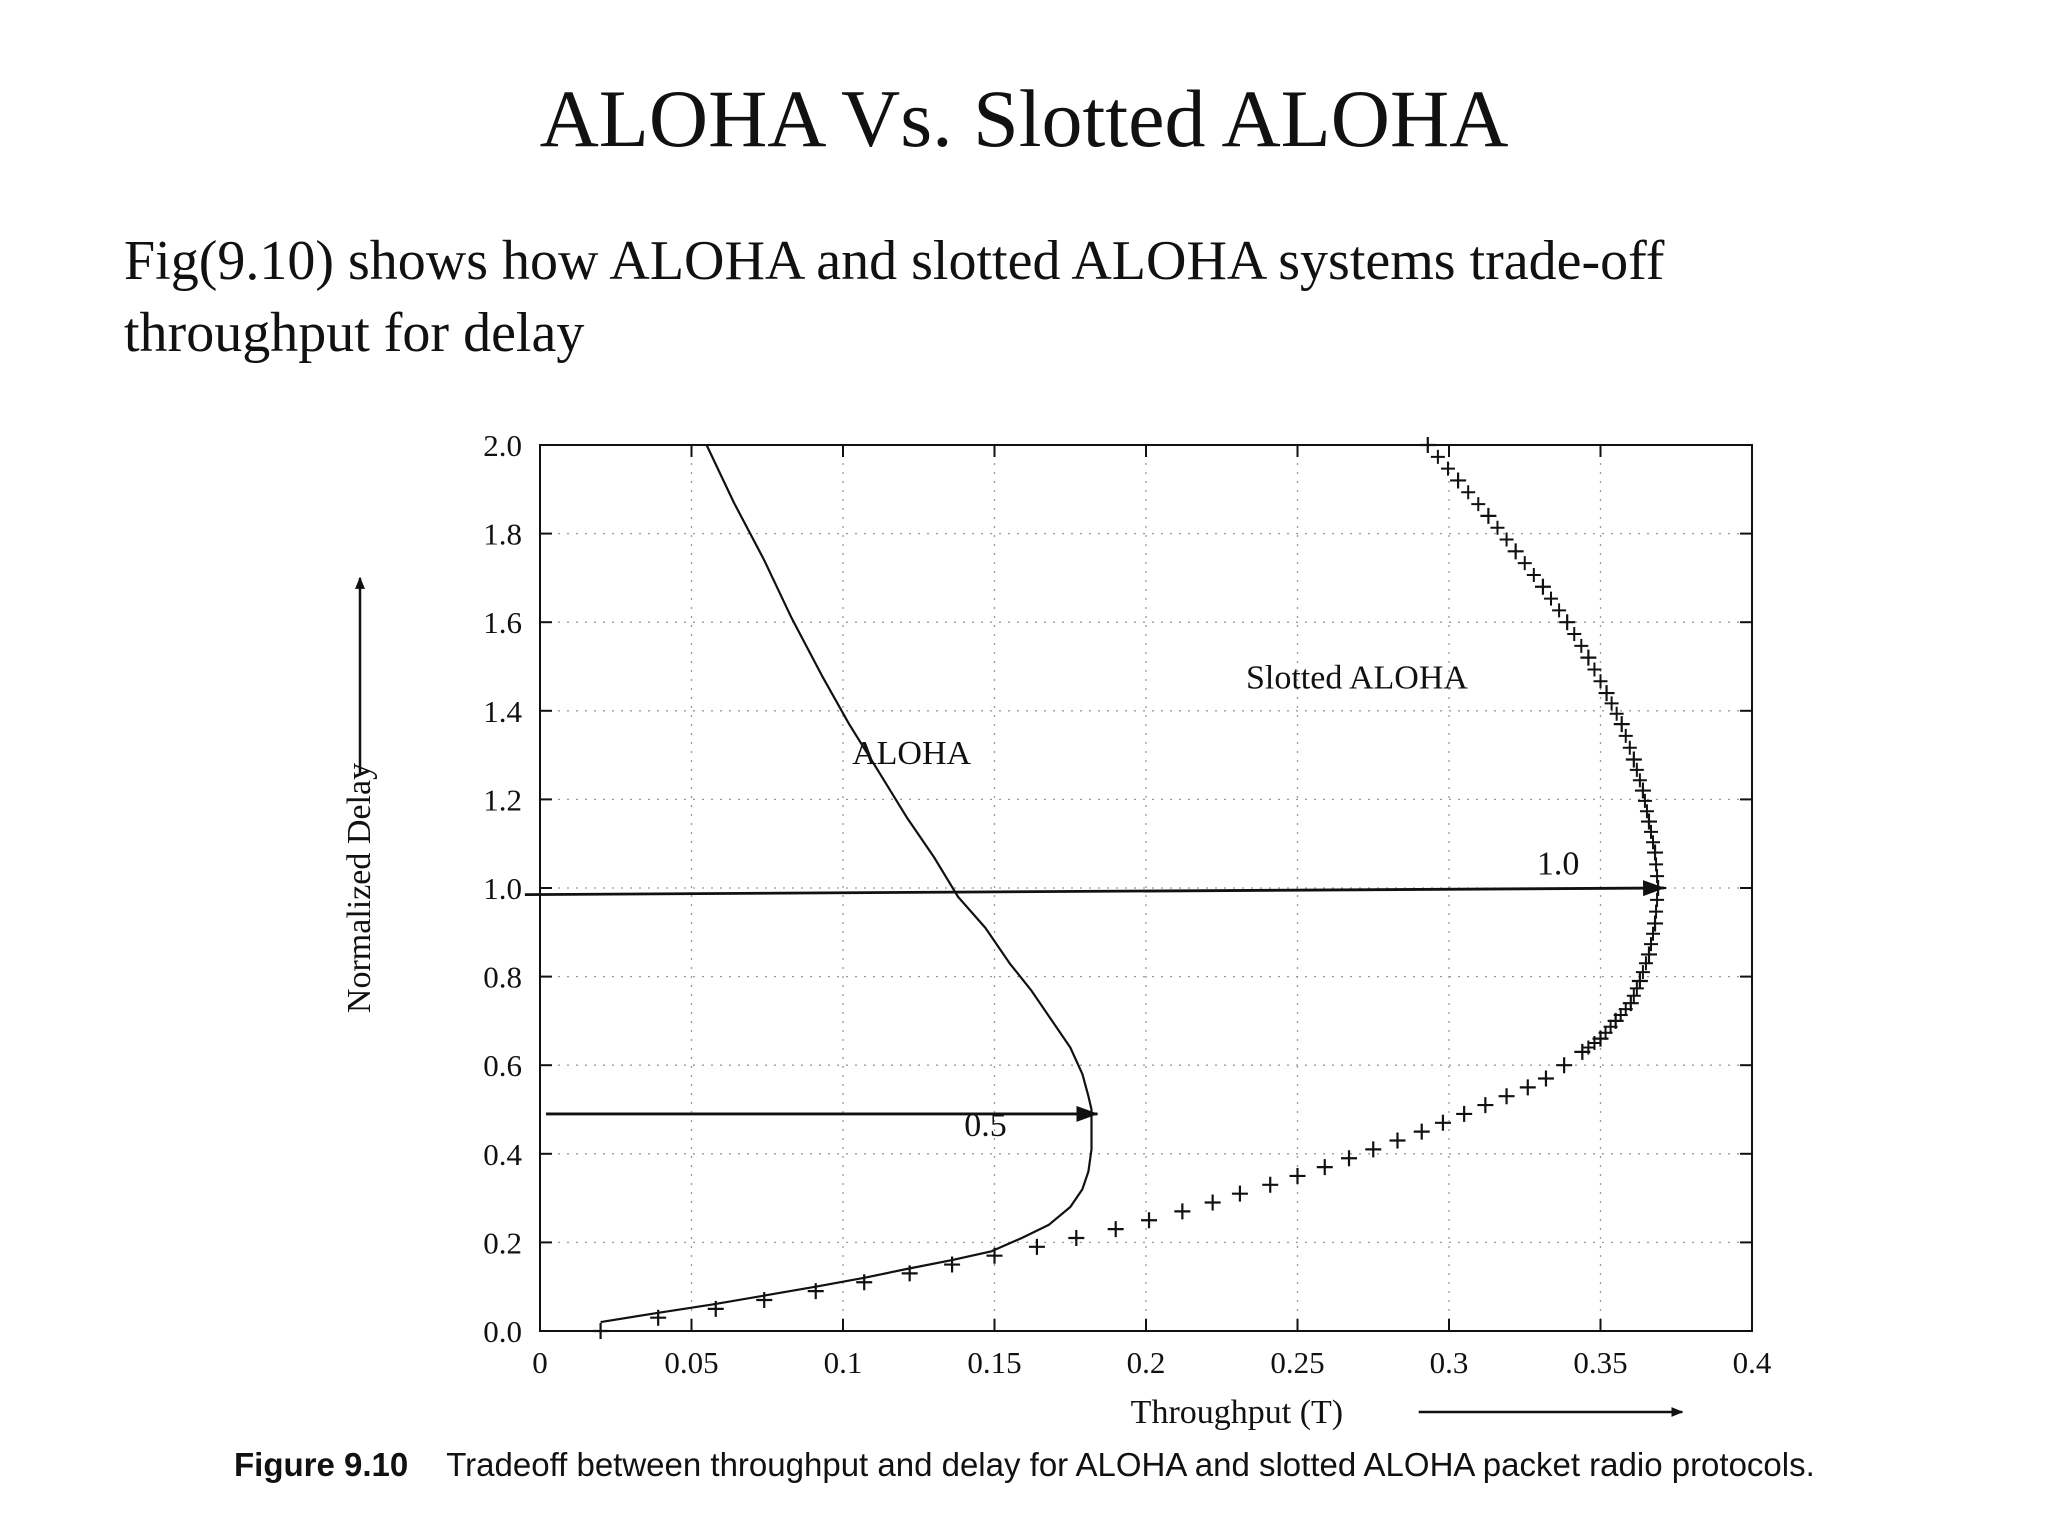 This screenshot has height=1536, width=2048. What do you see at coordinates (540, 1362) in the screenshot?
I see `x-tick-label: 0` at bounding box center [540, 1362].